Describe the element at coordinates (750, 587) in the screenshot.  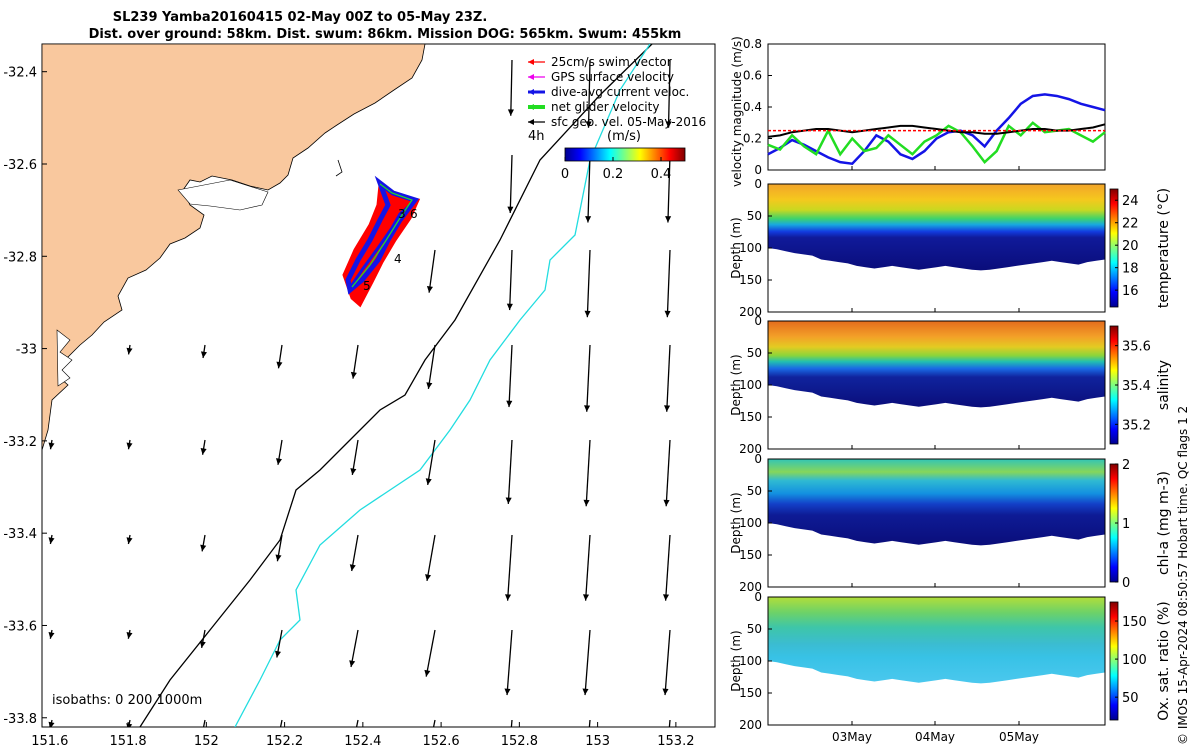
I see `chlorophyll-ytick-label: 200` at that location.